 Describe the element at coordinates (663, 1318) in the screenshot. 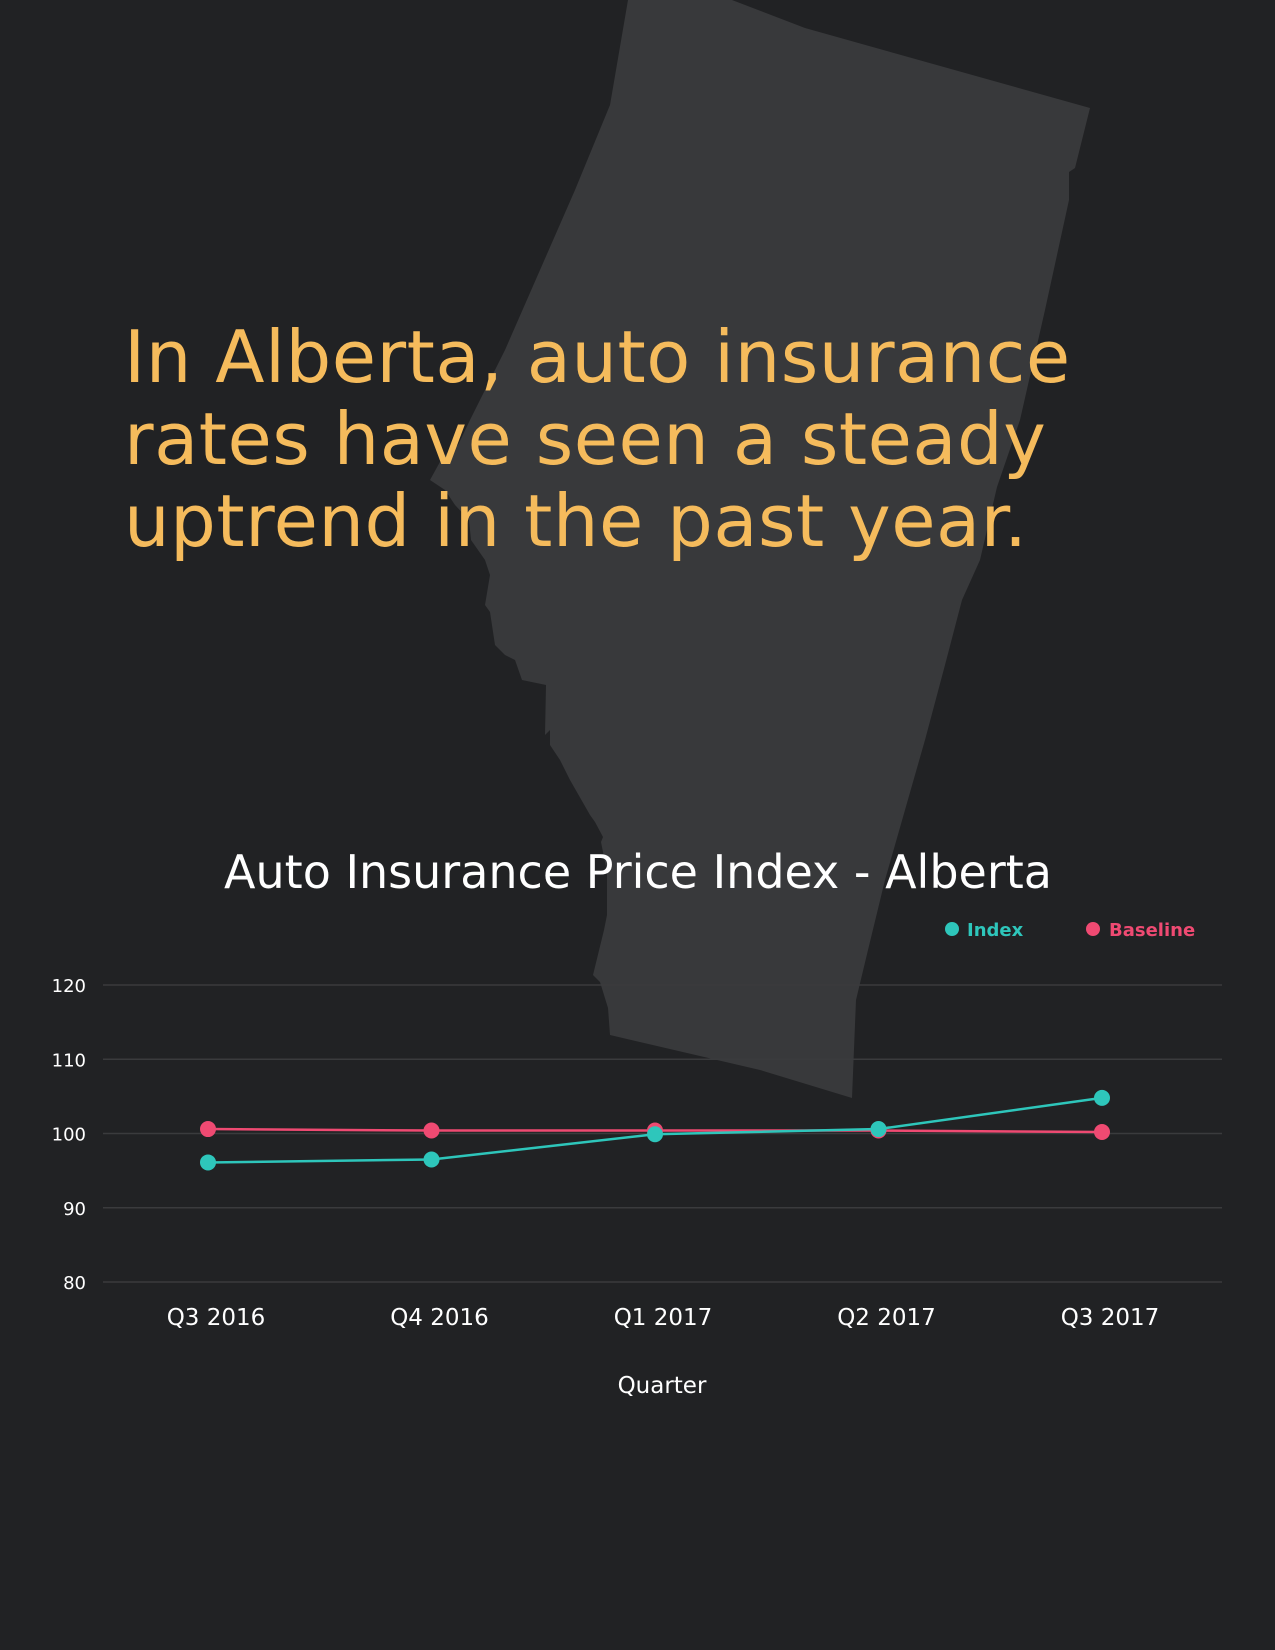

I see `x-tick-label: Q1 2017` at that location.